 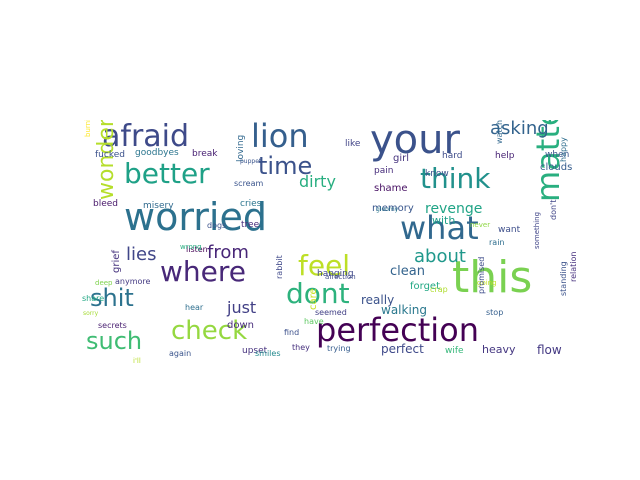 What do you see at coordinates (251, 161) in the screenshot?
I see `word: puppet` at bounding box center [251, 161].